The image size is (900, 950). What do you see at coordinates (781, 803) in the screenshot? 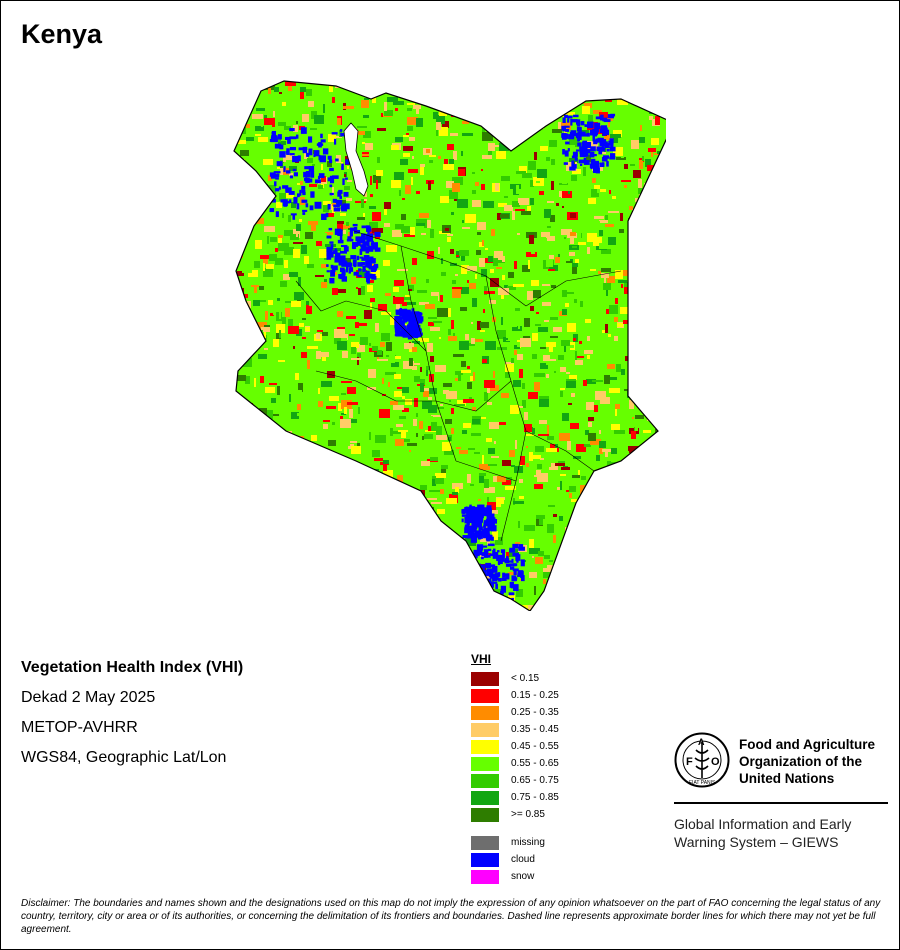
I see `fao-divider` at bounding box center [781, 803].